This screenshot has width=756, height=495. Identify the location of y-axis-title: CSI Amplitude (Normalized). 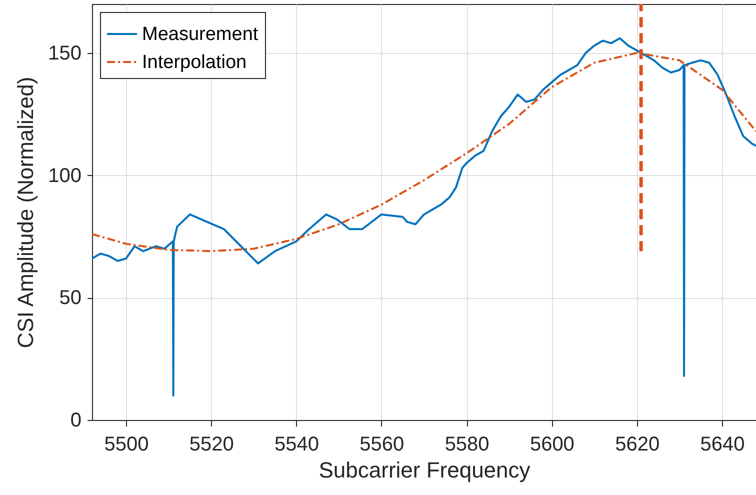
(25, 212).